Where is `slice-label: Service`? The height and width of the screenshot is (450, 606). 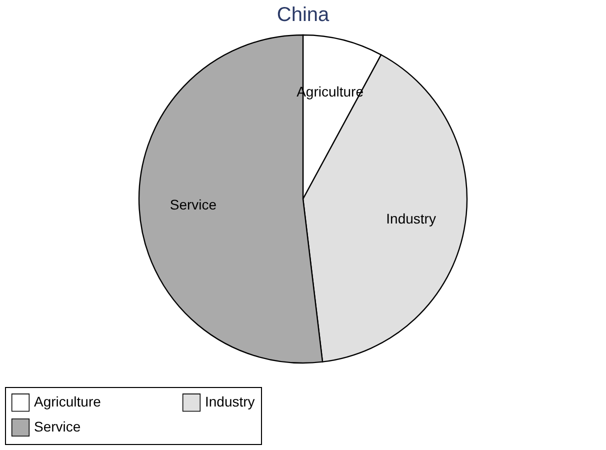 slice-label: Service is located at coordinates (193, 204).